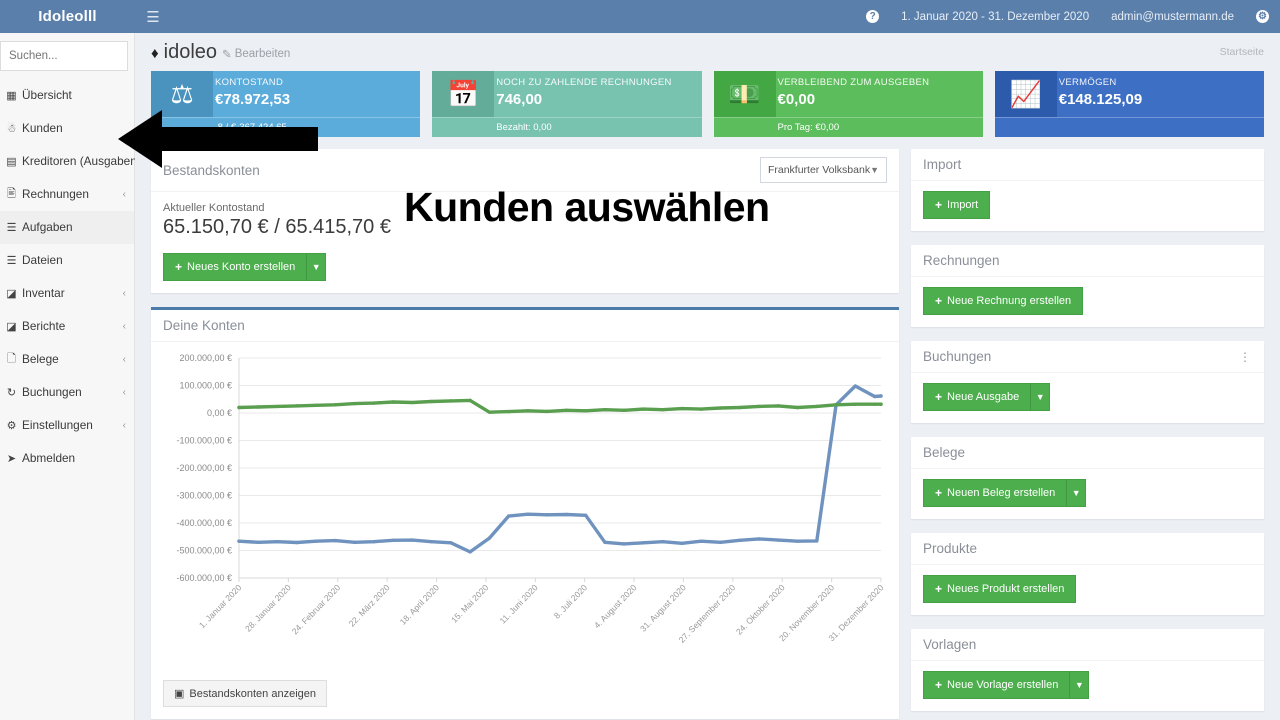 This screenshot has width=1280, height=720. I want to click on sidebar-item-aufgaben: ☰ Aufgaben, so click(67, 227).